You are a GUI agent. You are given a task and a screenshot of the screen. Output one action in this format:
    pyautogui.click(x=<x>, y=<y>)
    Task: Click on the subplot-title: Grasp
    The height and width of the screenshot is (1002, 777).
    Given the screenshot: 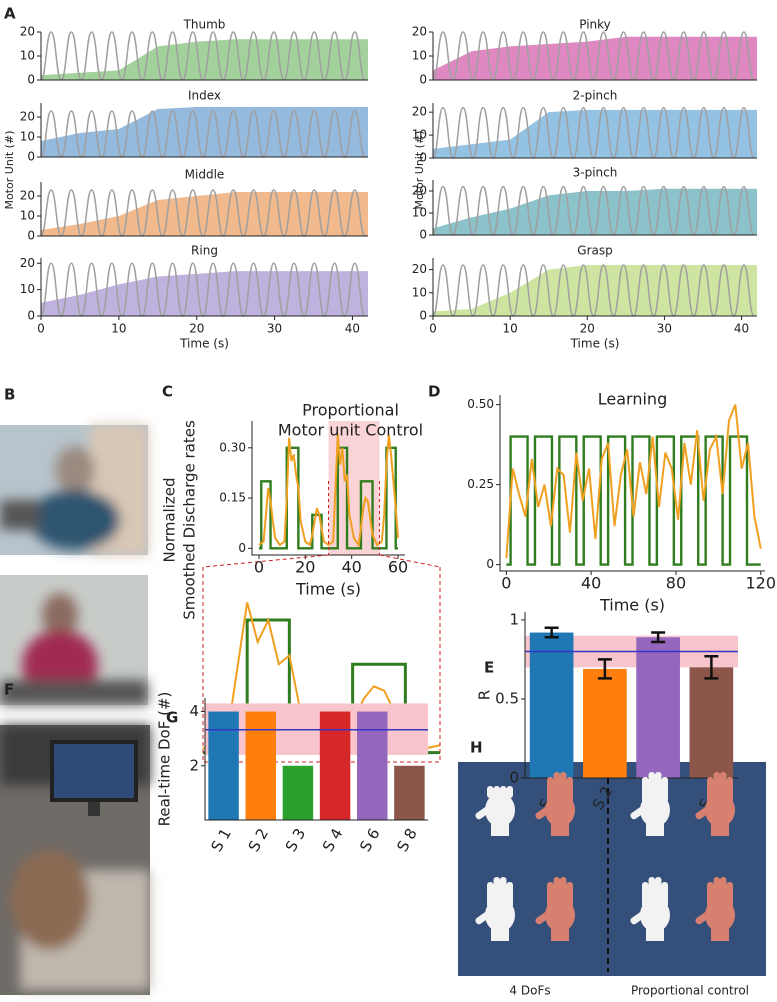 What is the action you would take?
    pyautogui.click(x=594, y=251)
    